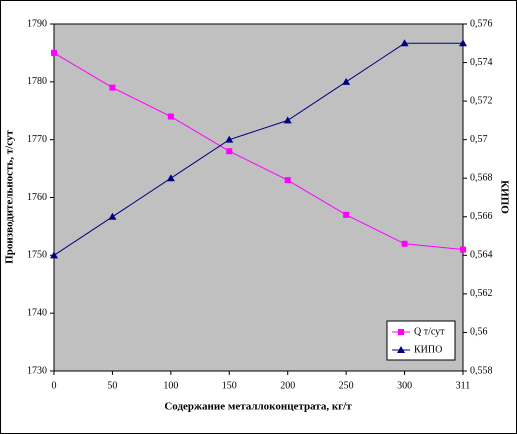 This screenshot has height=434, width=517. What do you see at coordinates (481, 255) in the screenshot?
I see `y2-tick-label: 0,564` at bounding box center [481, 255].